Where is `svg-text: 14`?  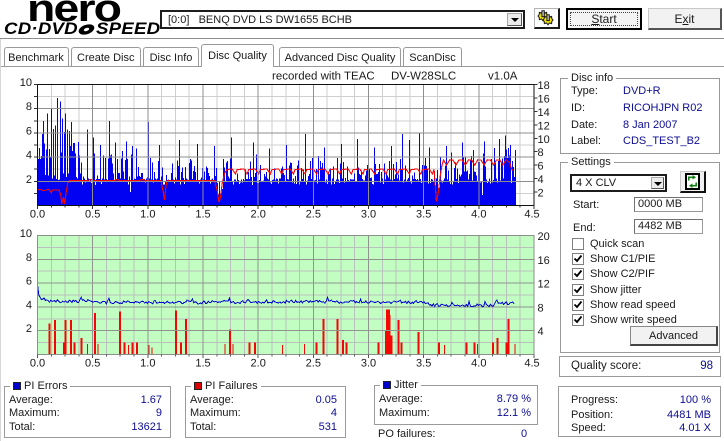 svg-text: 14 is located at coordinates (544, 113).